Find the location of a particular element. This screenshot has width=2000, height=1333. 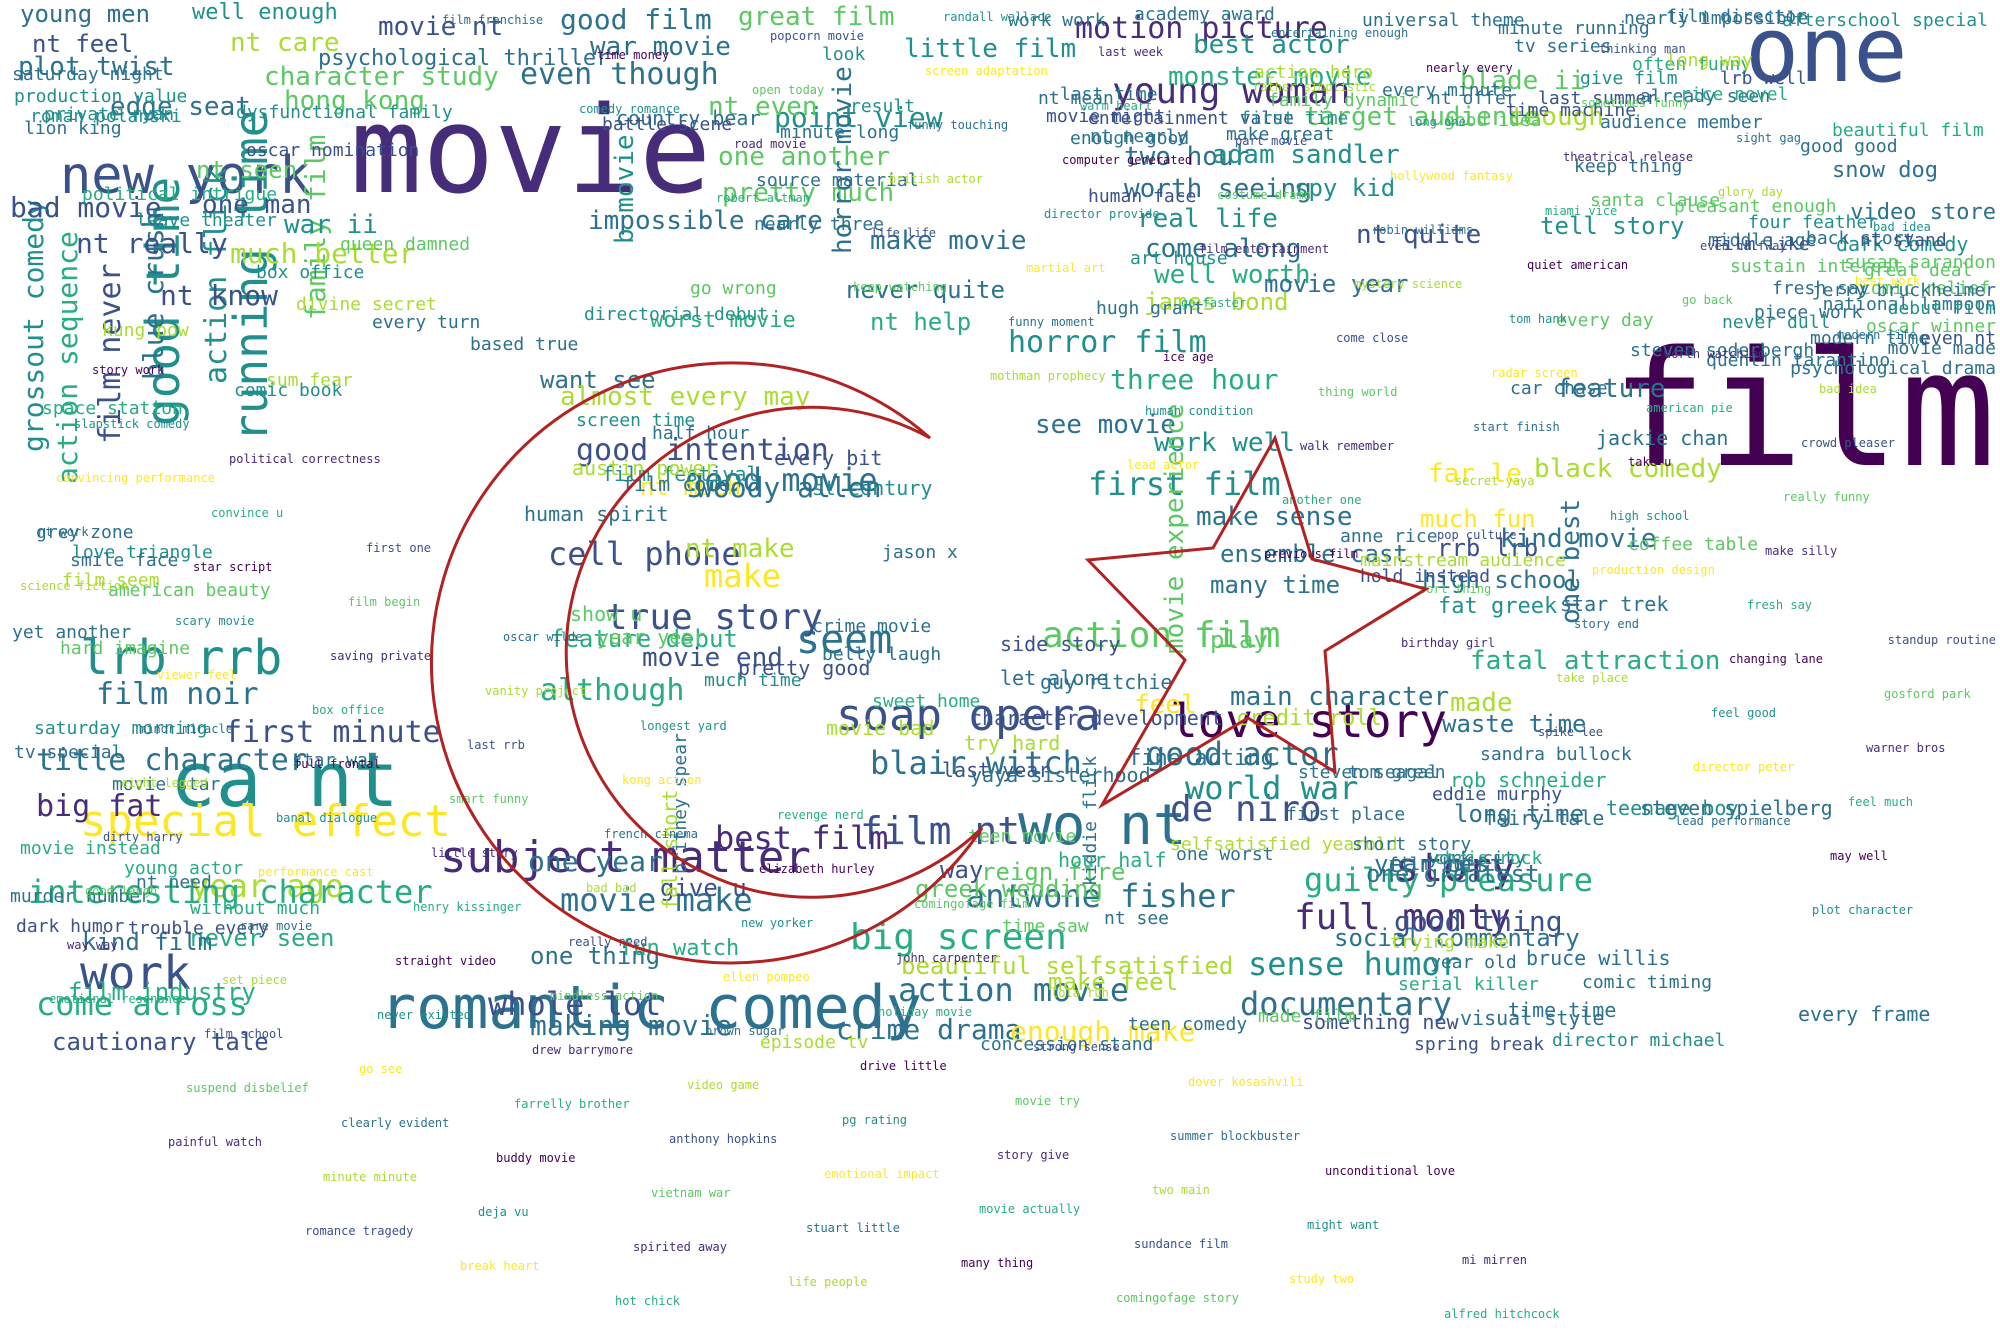

cloud-word: nt even is located at coordinates (763, 107).